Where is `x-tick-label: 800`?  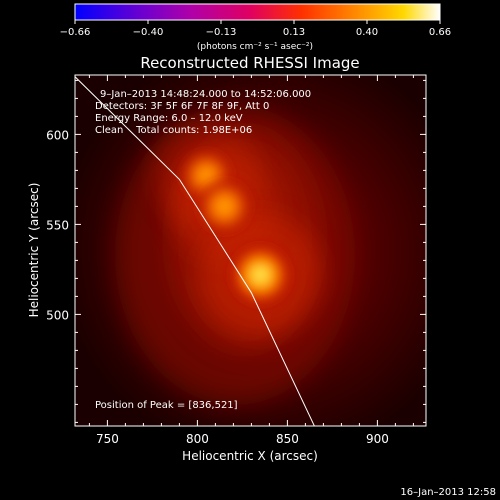 x-tick-label: 800 is located at coordinates (197, 439).